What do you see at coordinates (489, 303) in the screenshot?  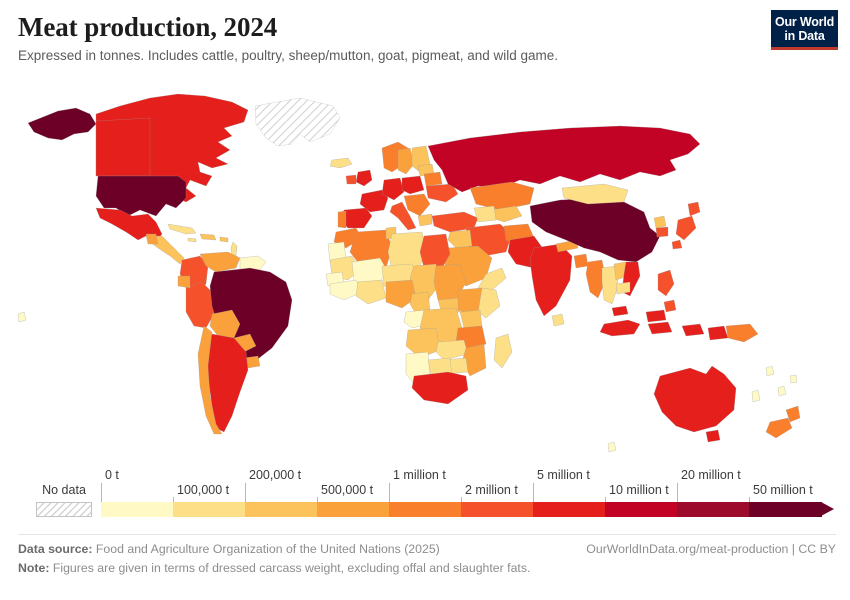 I see `country-somalia` at bounding box center [489, 303].